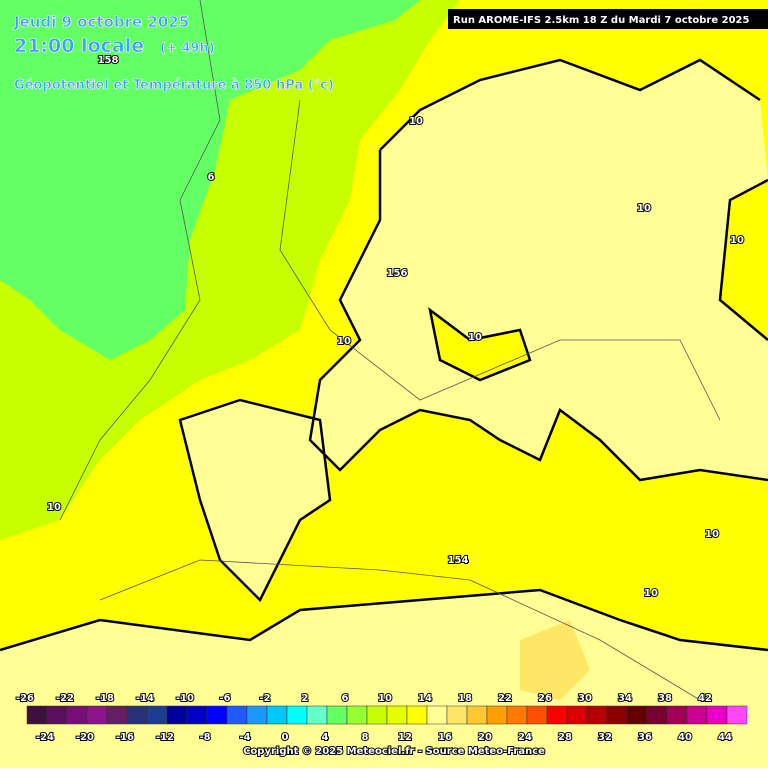  What do you see at coordinates (187, 48) in the screenshot?
I see `lead-time: (+ 49h)` at bounding box center [187, 48].